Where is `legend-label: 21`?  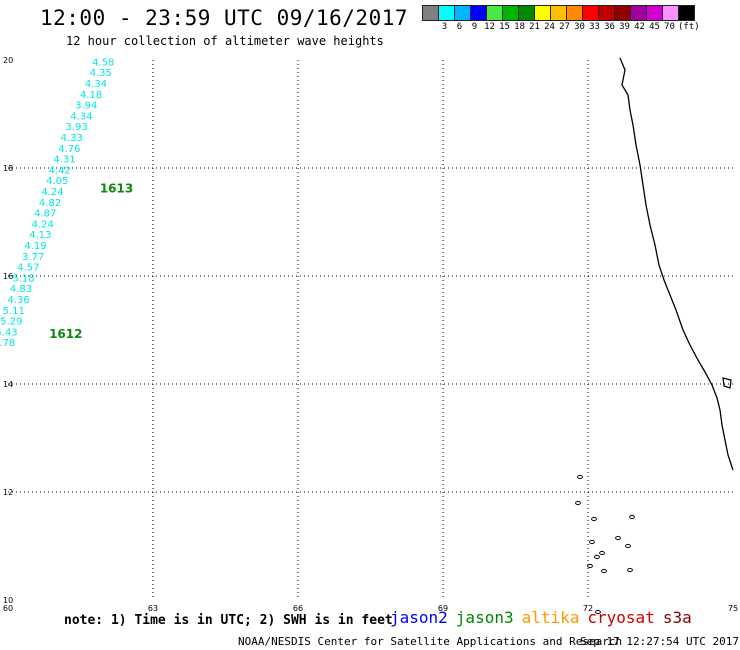
legend-label: 21 is located at coordinates (534, 27).